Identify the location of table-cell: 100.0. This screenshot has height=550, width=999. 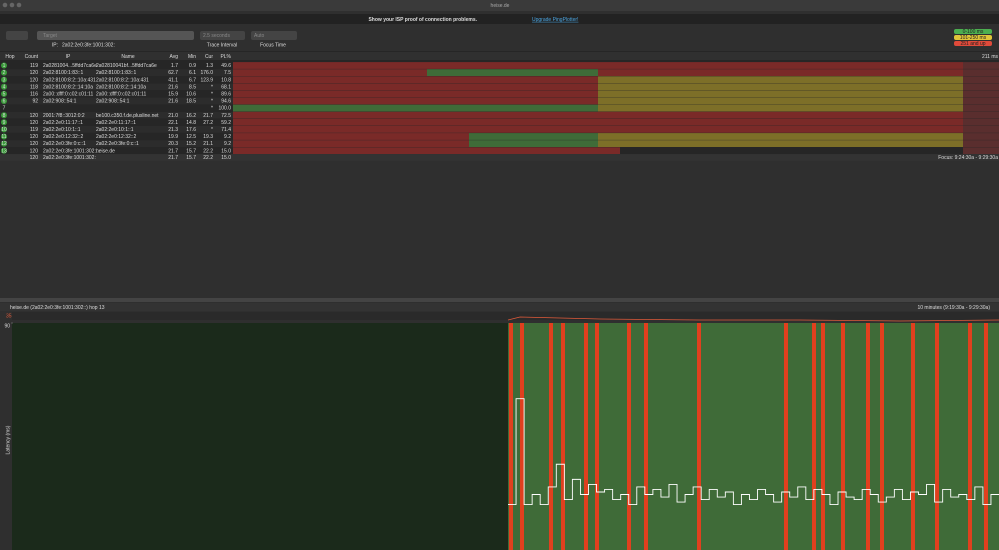
(224, 109).